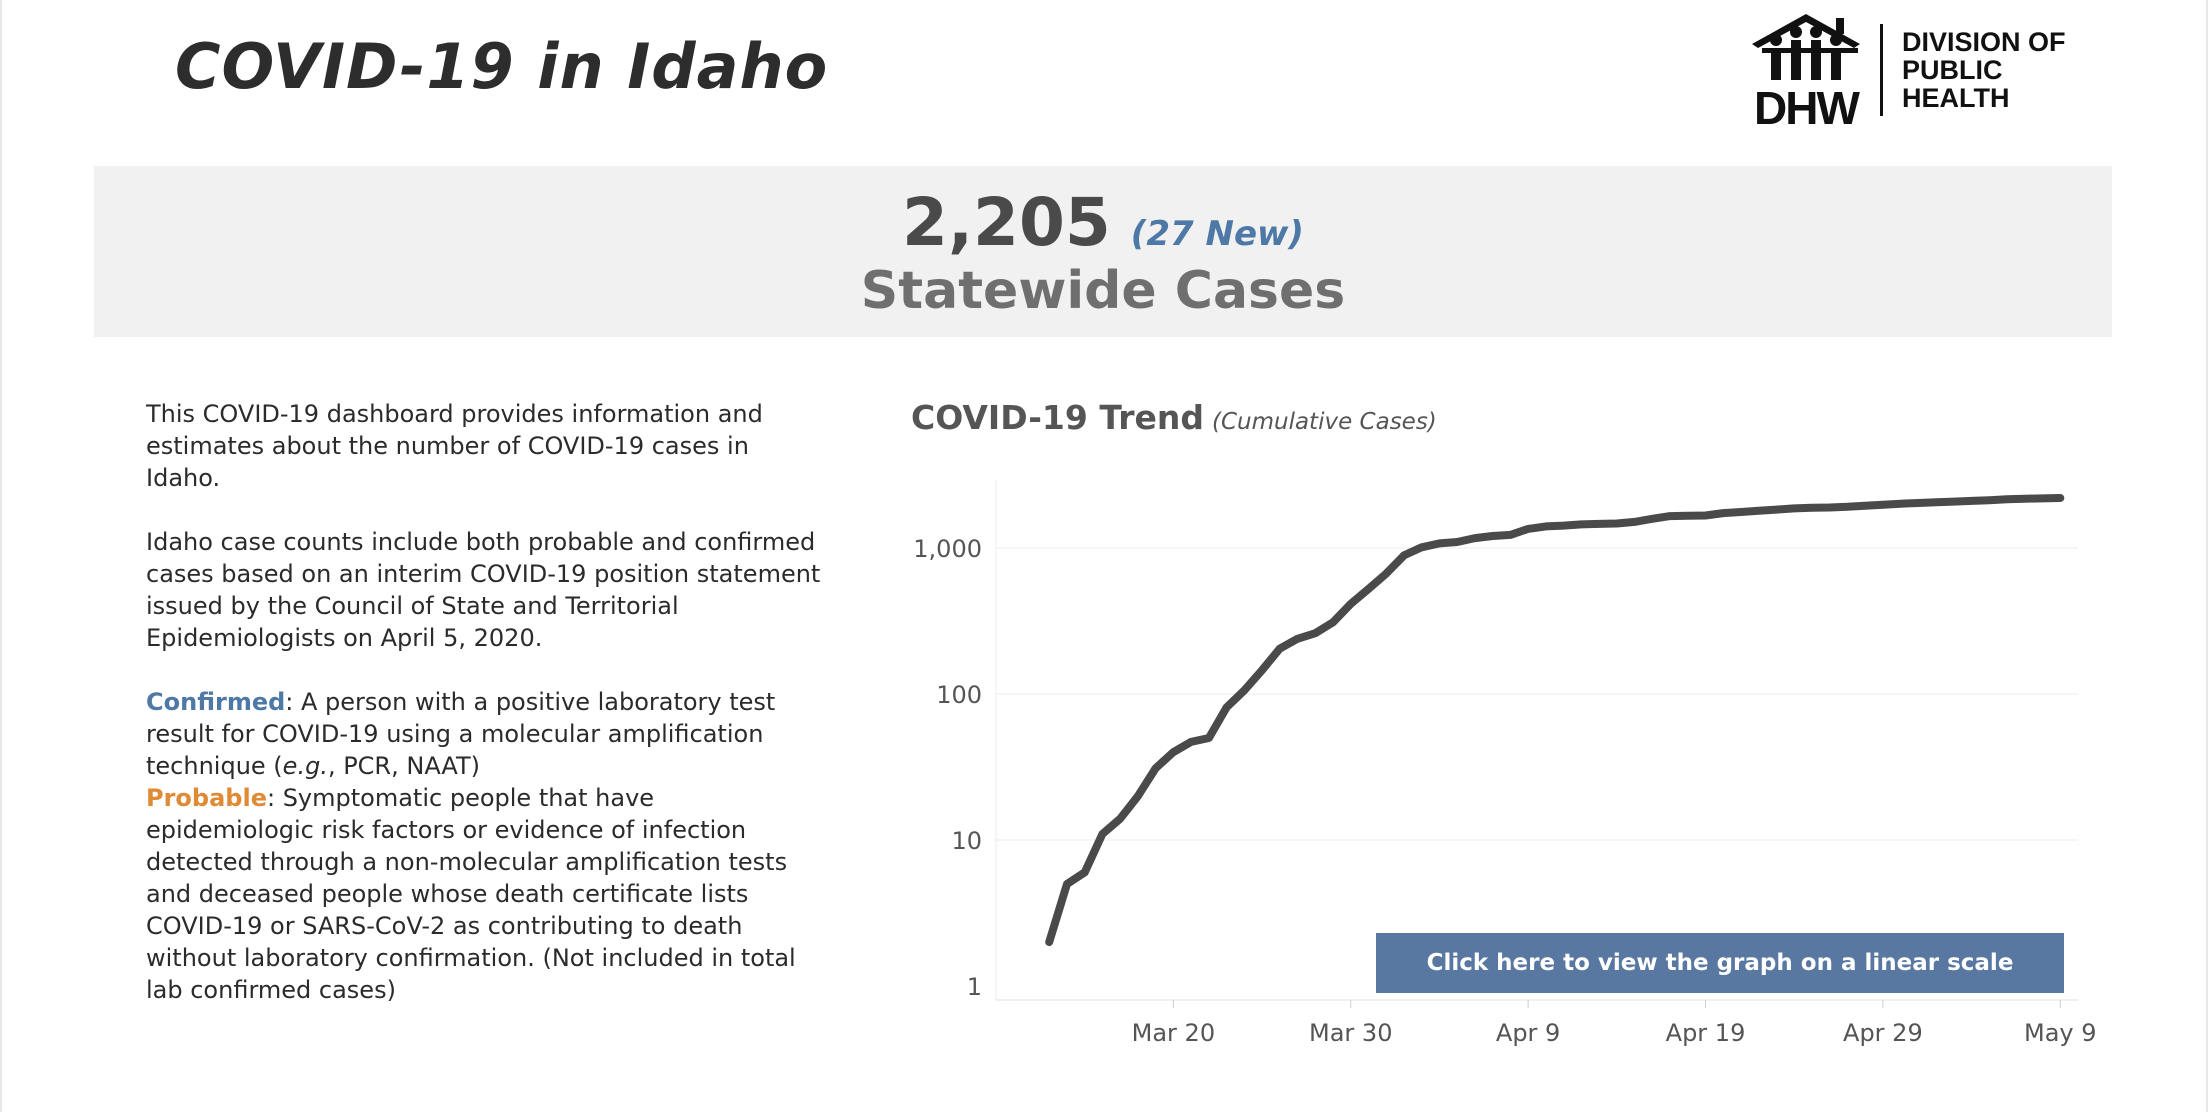  I want to click on x-tick-label: Apr 9, so click(1528, 1033).